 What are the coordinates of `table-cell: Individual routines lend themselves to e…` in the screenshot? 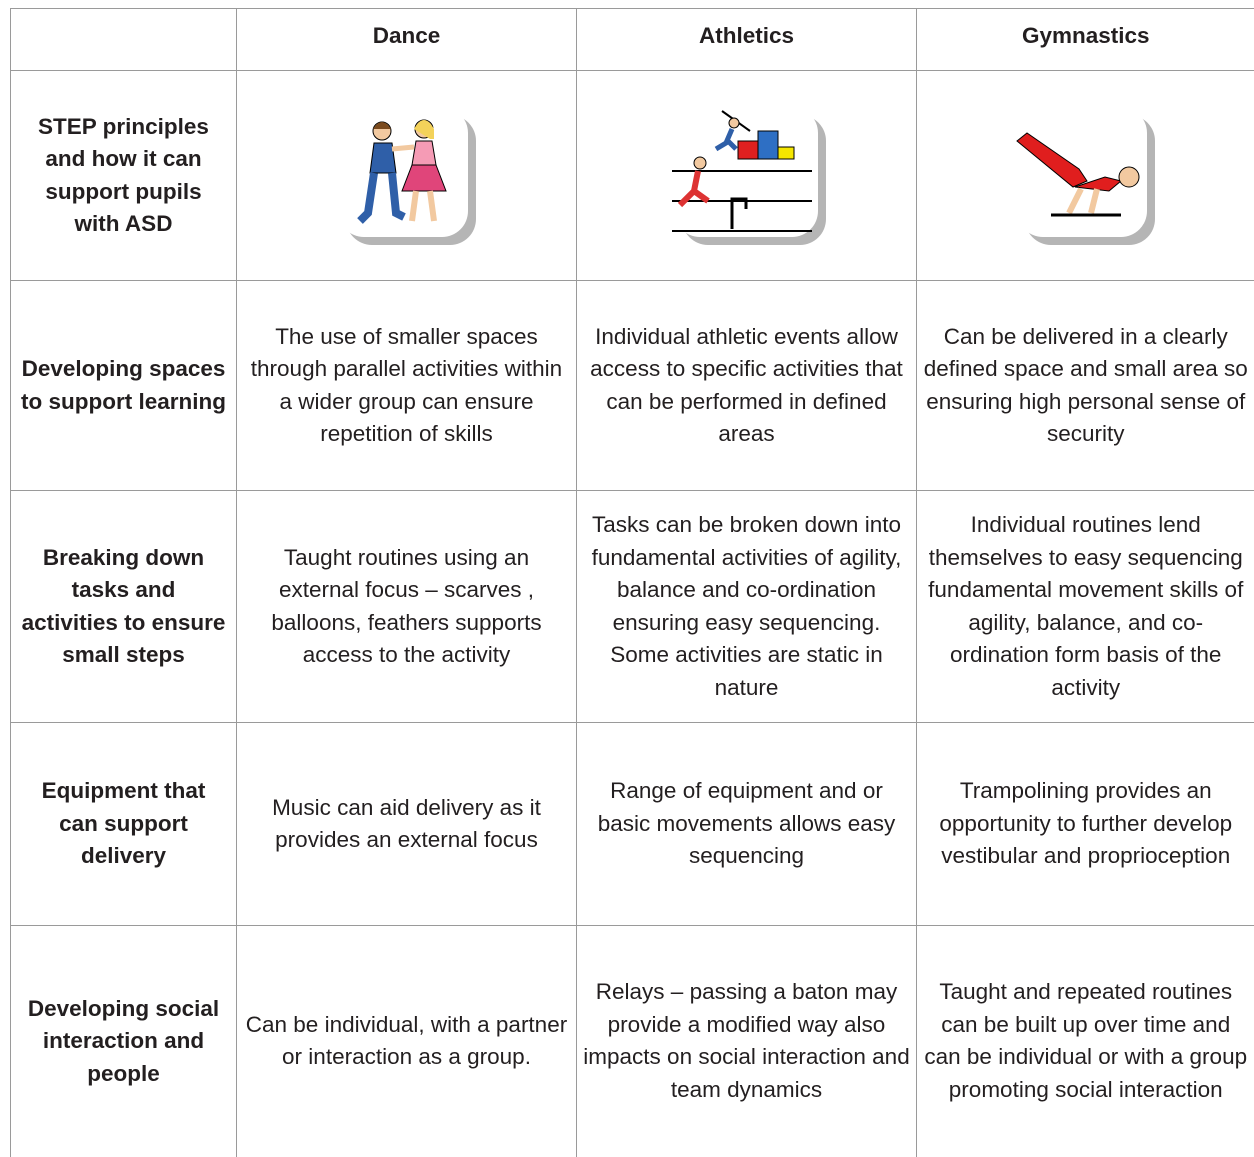 It's located at (1085, 607).